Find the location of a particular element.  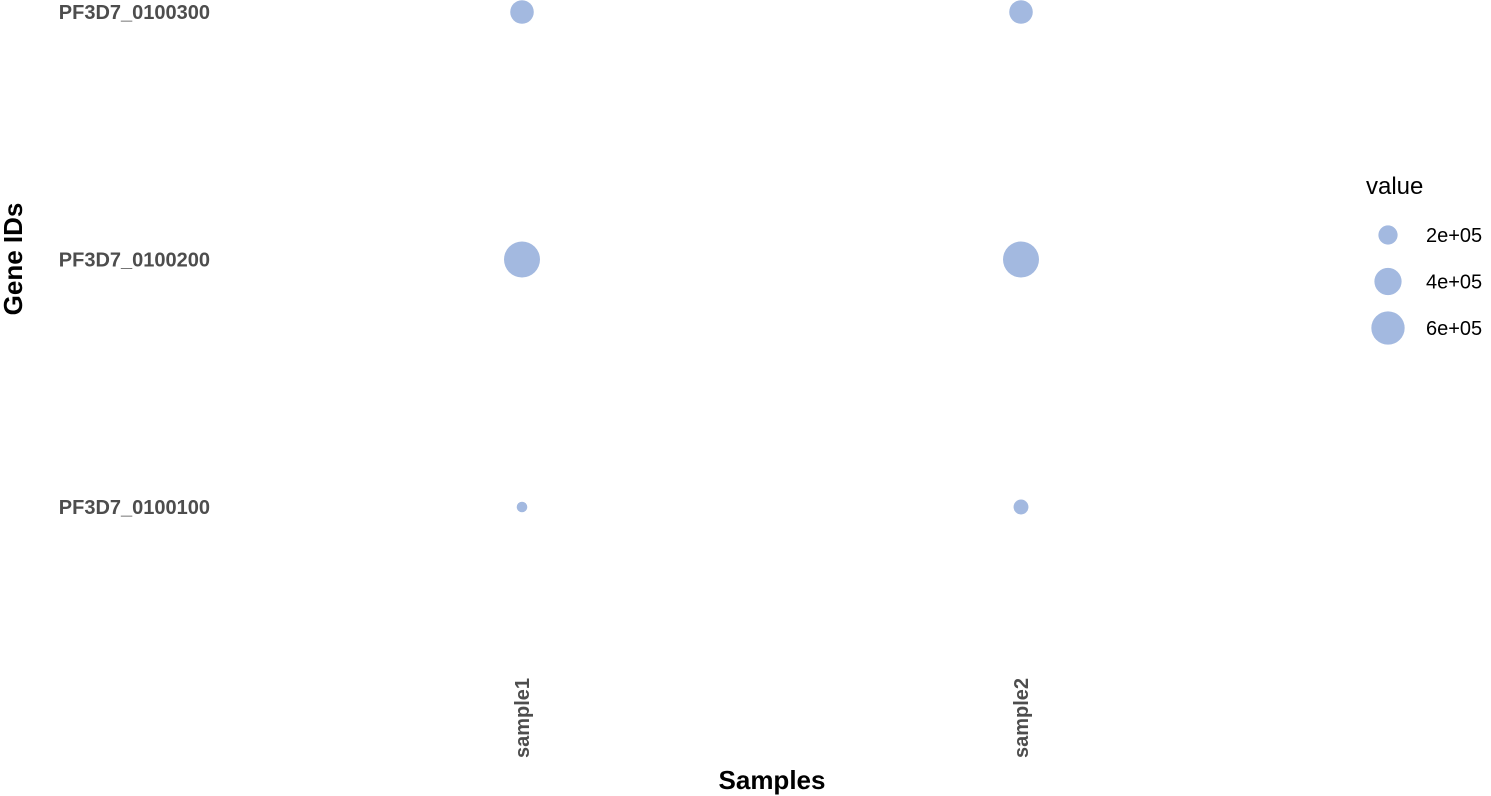

legend-entry-label: 6e+05 is located at coordinates (1454, 329).